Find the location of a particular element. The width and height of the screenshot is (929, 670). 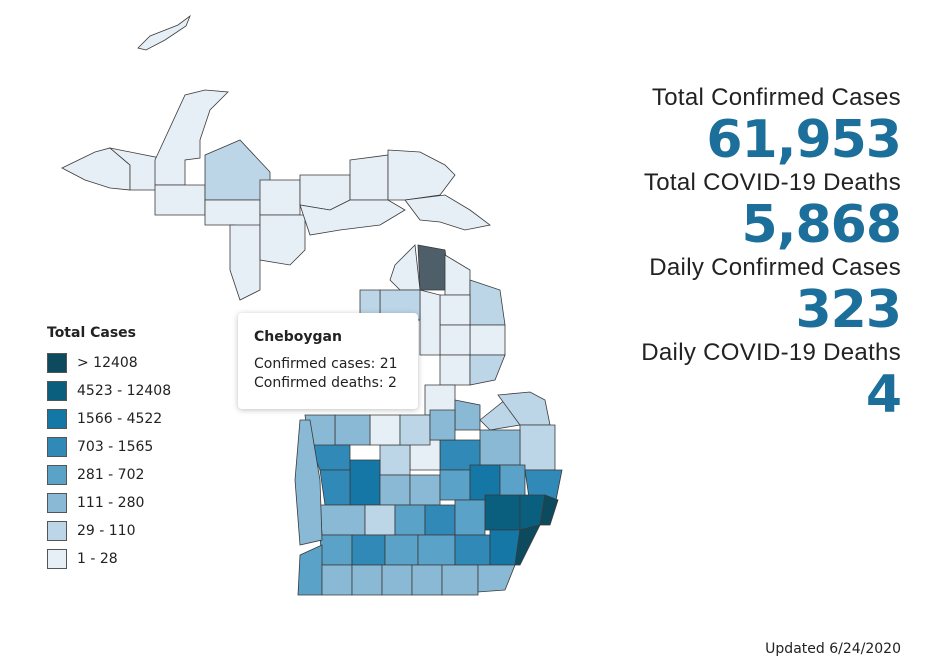

legend-label: 703 - 1565 is located at coordinates (115, 447).